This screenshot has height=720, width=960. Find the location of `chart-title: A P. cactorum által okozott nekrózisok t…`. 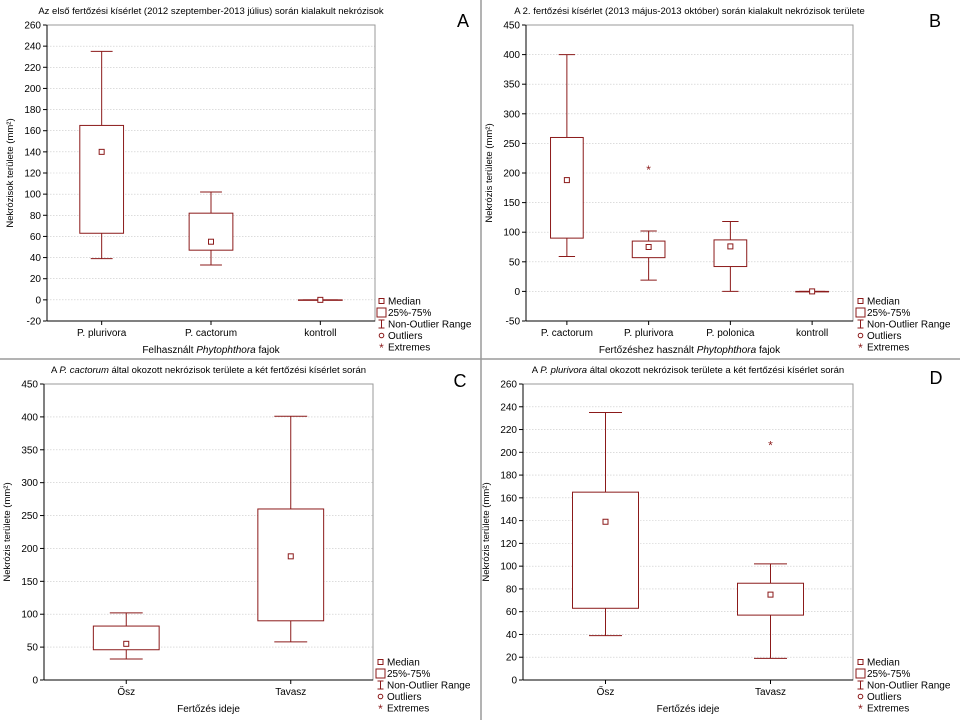

chart-title: A P. cactorum által okozott nekrózisok t… is located at coordinates (208, 370).